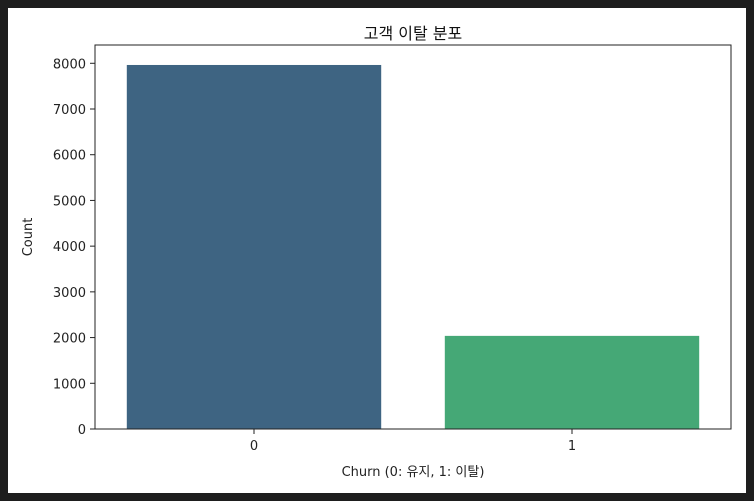  What do you see at coordinates (82, 430) in the screenshot?
I see `y-tick-label-0: 0` at bounding box center [82, 430].